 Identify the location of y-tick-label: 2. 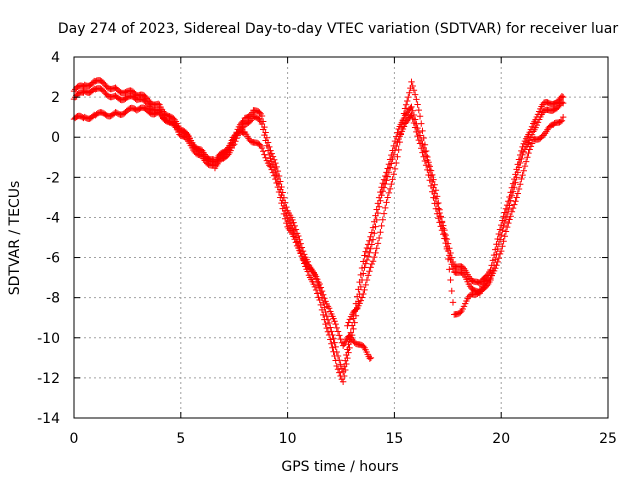
(55, 98).